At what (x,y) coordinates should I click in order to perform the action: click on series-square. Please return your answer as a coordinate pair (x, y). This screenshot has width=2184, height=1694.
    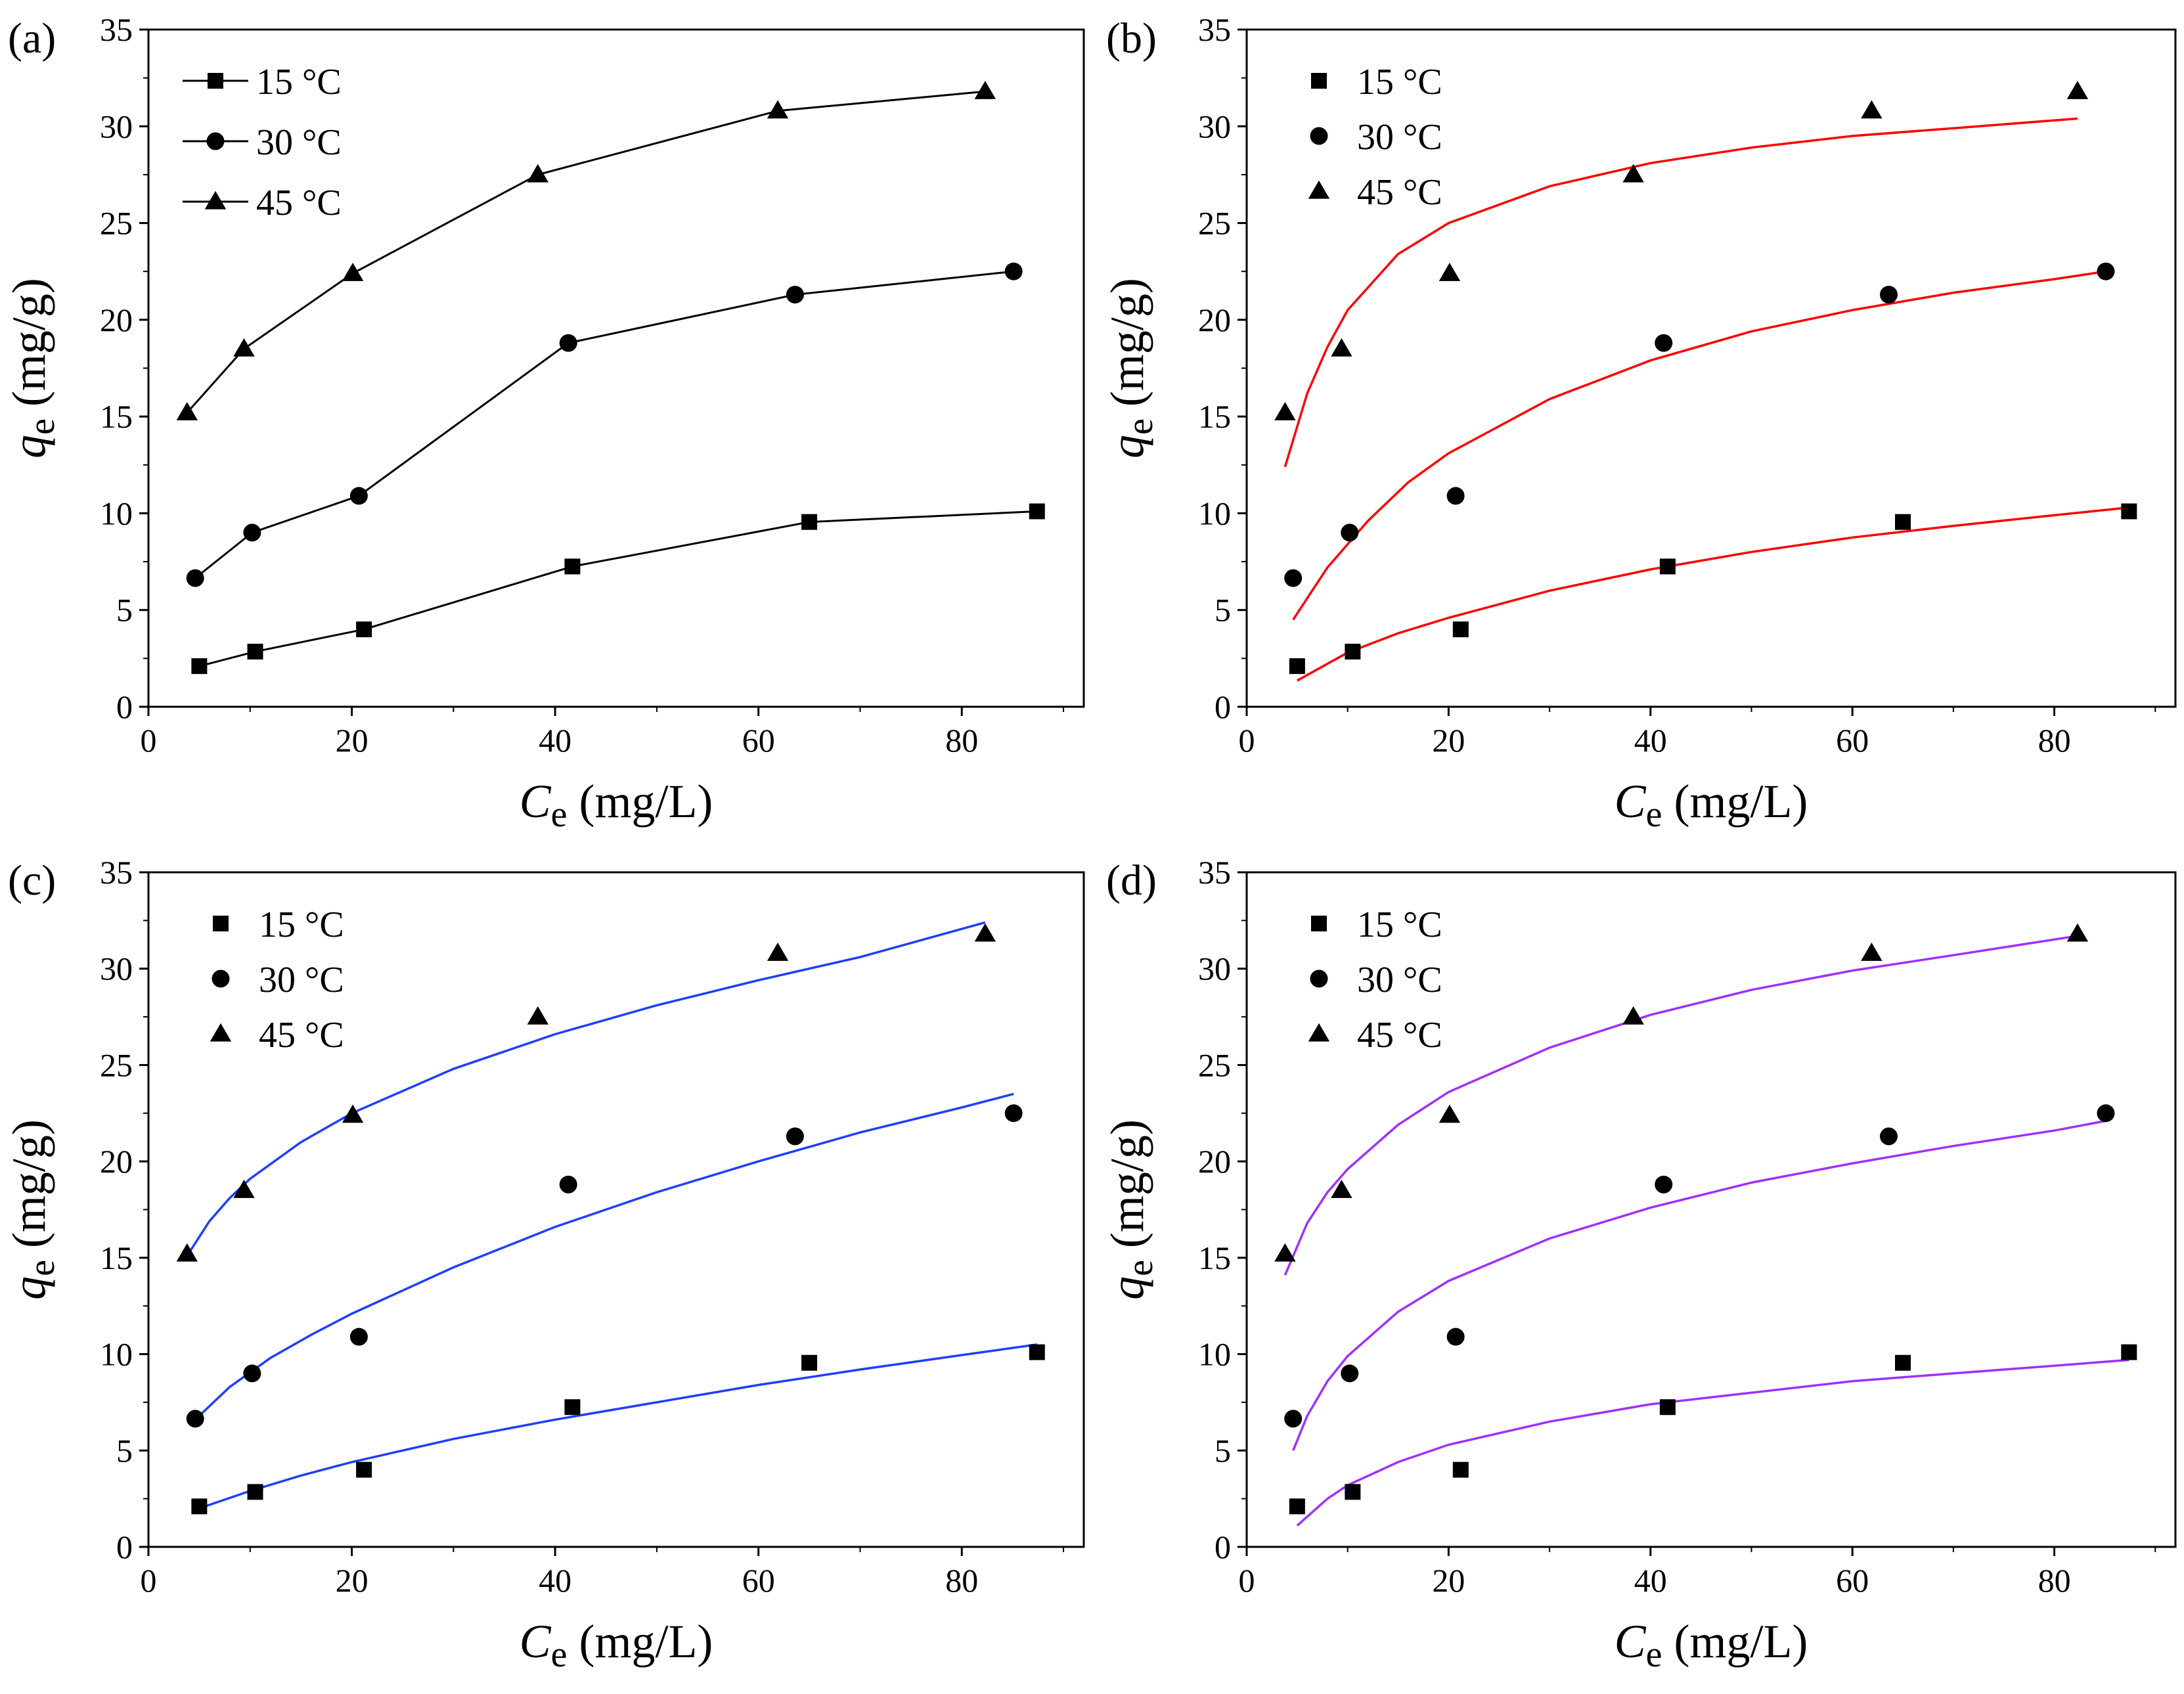
    Looking at the image, I should click on (618, 1429).